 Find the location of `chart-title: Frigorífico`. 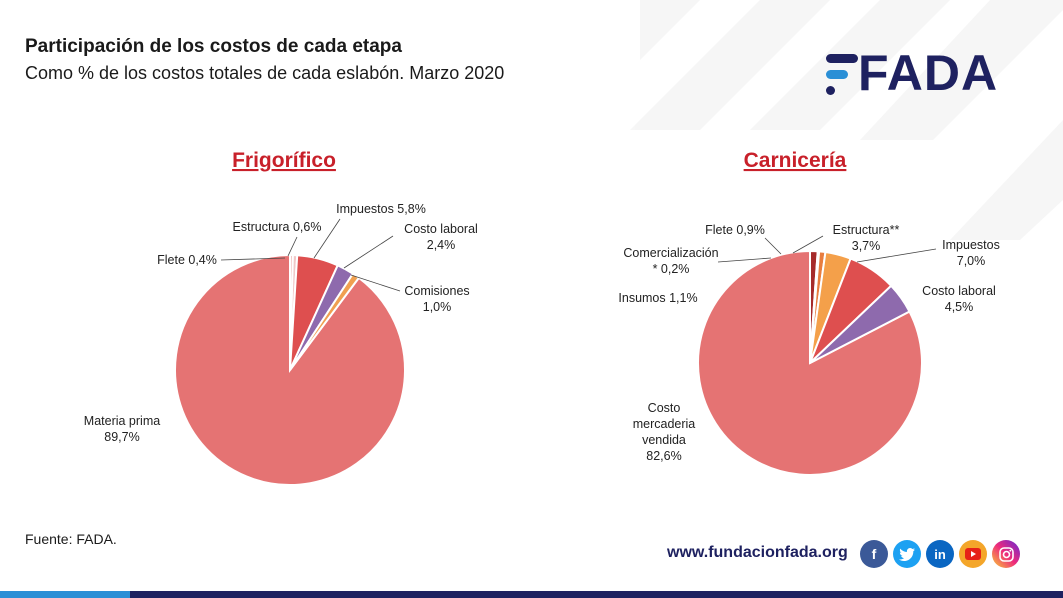

chart-title: Frigorífico is located at coordinates (284, 160).